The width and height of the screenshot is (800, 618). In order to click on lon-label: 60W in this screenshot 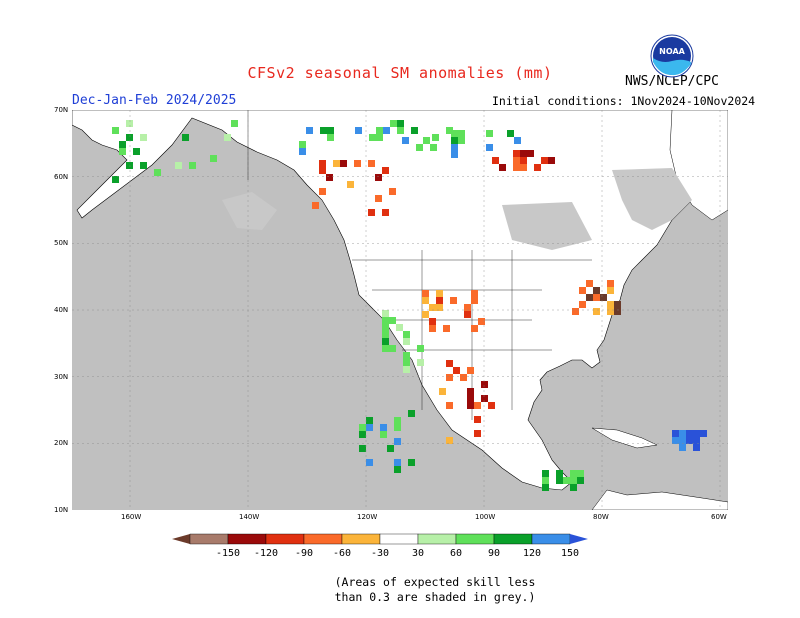, I will do `click(719, 517)`.